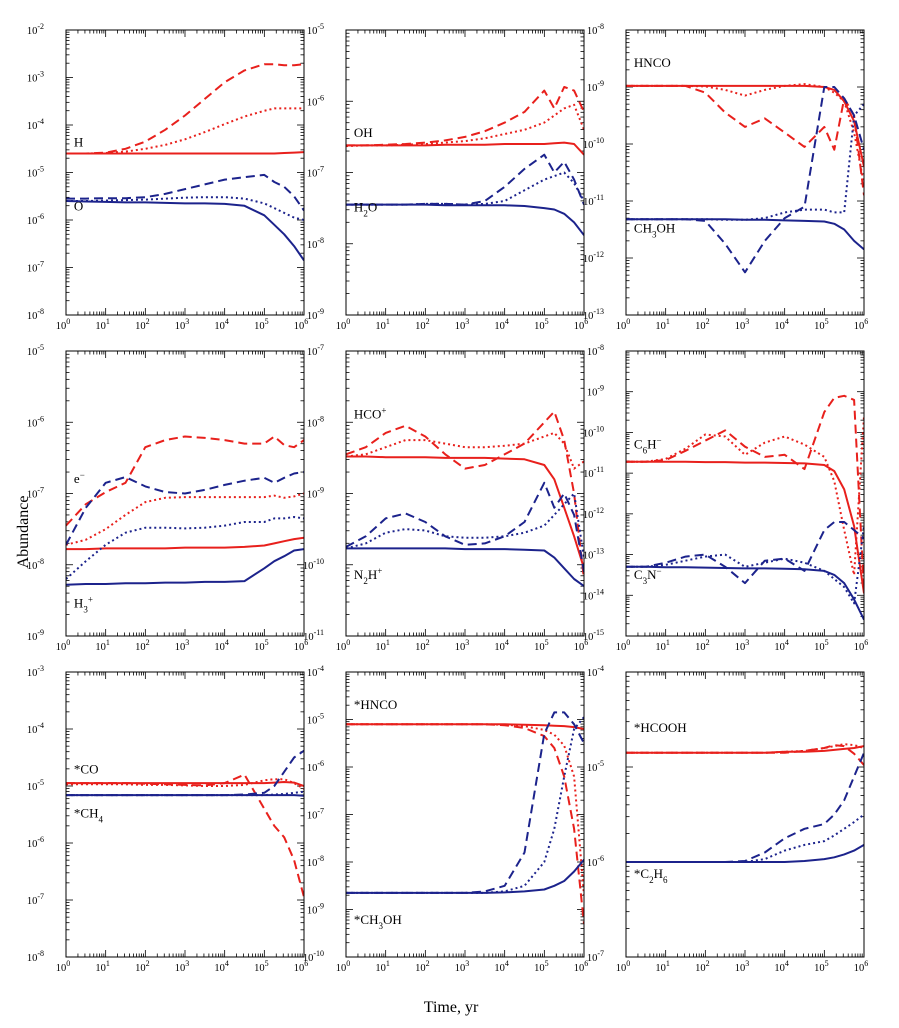 The width and height of the screenshot is (899, 1028). I want to click on species-label-ice-co: *CO, so click(86, 768).